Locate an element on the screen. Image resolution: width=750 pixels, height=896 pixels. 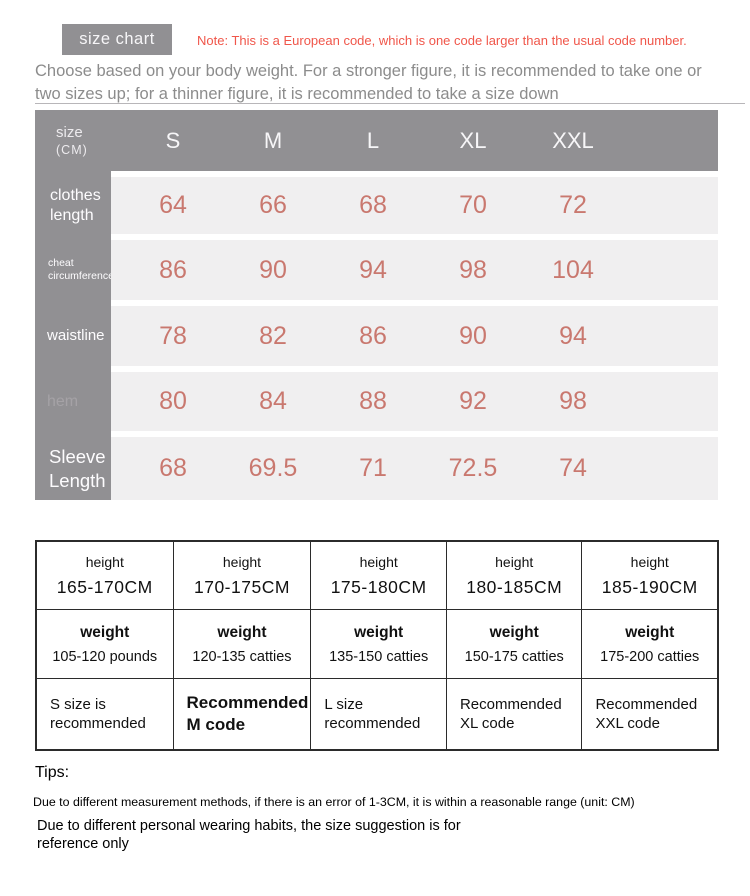
recommendation-s: S size is recommended is located at coordinates (105, 713).